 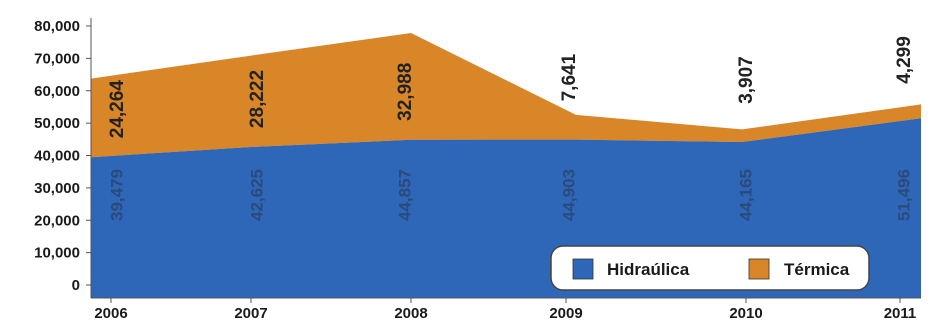 I want to click on x-tick-label: 2008, so click(x=410, y=313).